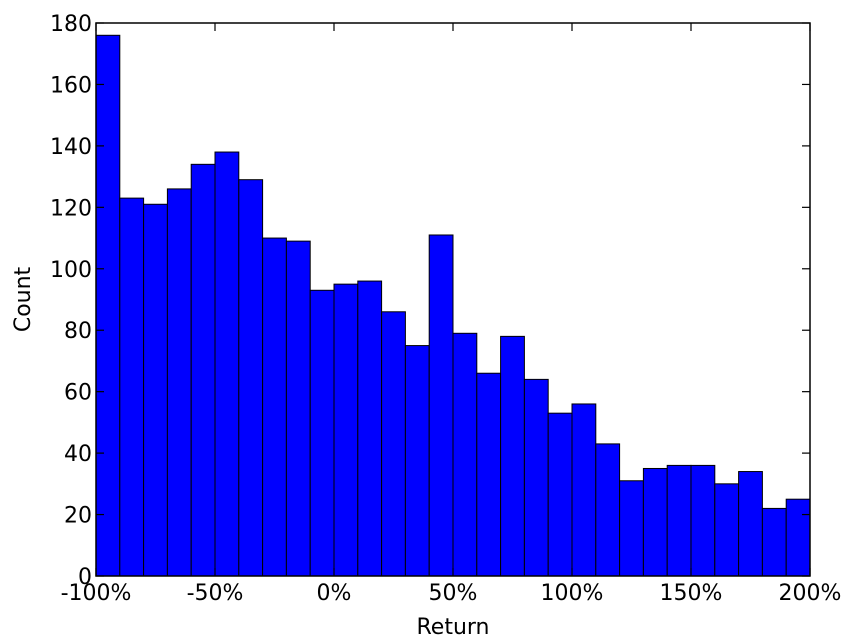  Describe the element at coordinates (453, 593) in the screenshot. I see `x-tick-label: 50%` at that location.